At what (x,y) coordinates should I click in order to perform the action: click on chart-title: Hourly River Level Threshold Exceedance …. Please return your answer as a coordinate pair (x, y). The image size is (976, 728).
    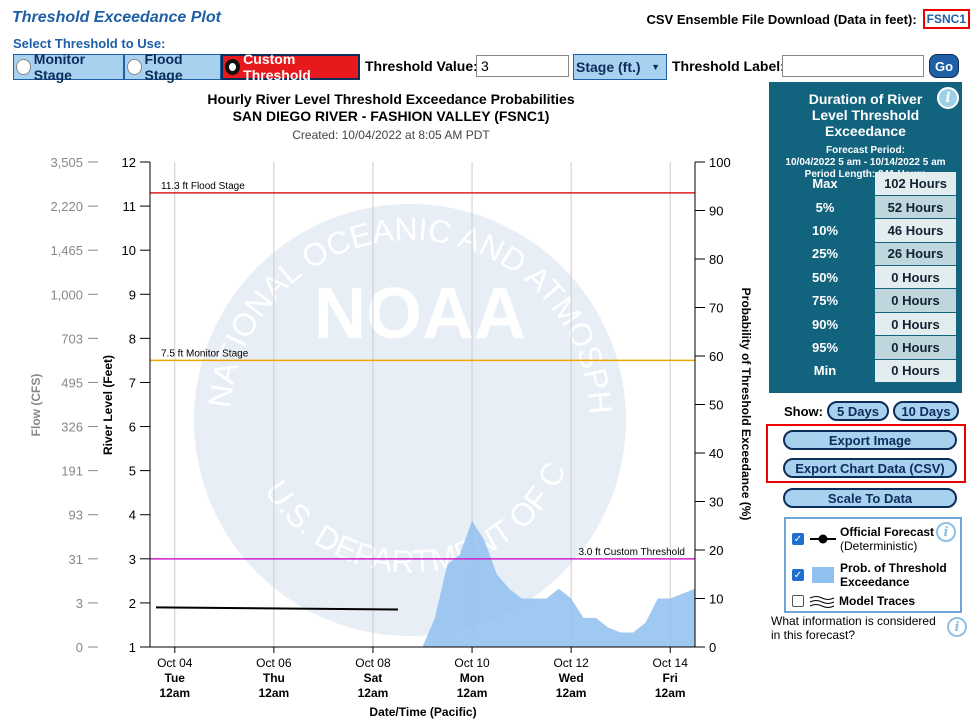
    Looking at the image, I should click on (390, 99).